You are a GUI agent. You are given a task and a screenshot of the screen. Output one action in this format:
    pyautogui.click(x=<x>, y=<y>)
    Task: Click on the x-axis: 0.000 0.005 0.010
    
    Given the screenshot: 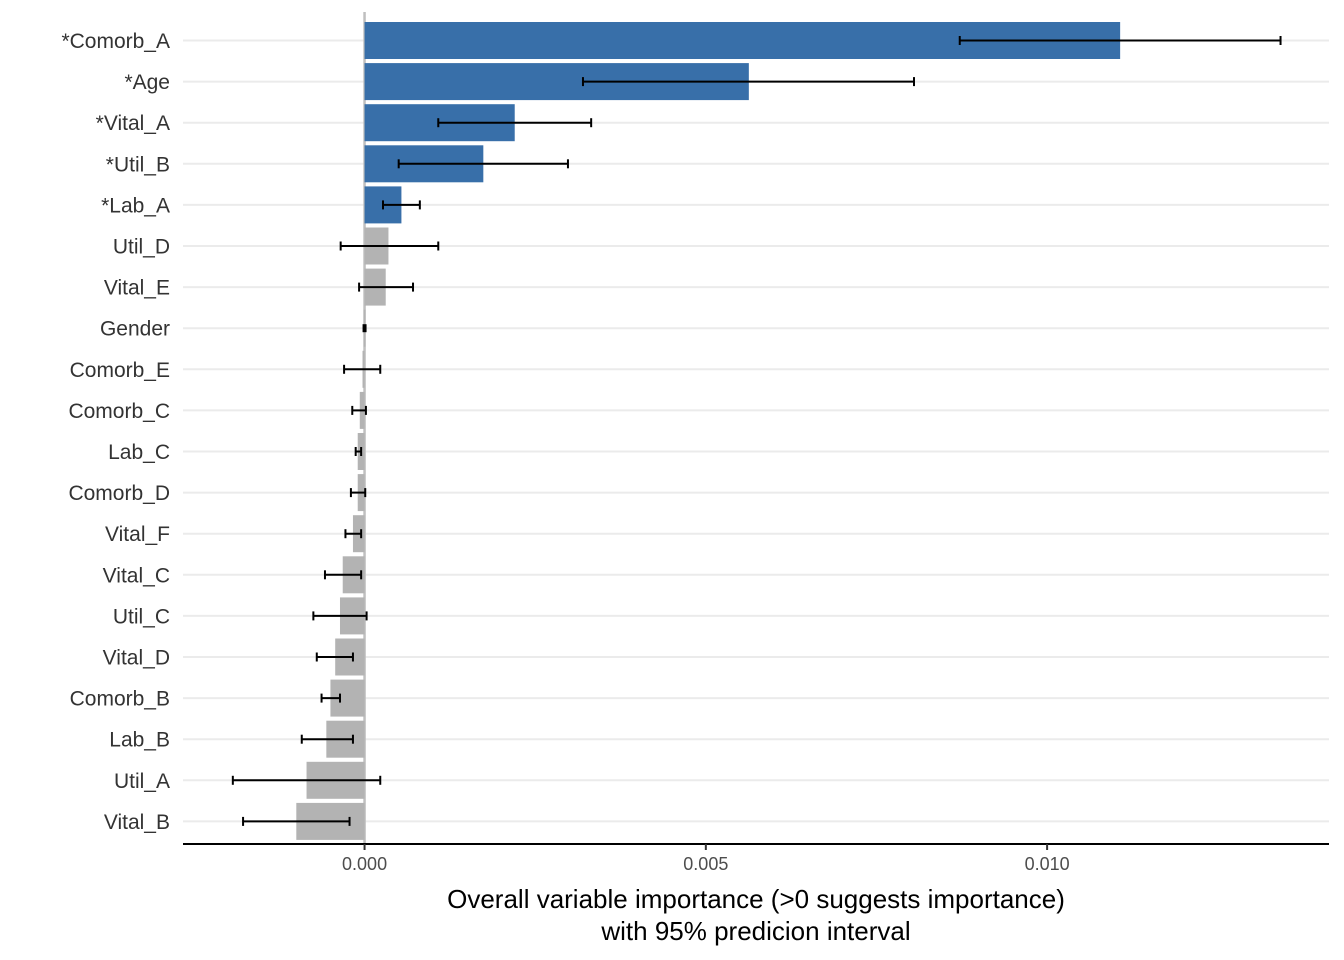 What is the action you would take?
    pyautogui.click(x=756, y=858)
    